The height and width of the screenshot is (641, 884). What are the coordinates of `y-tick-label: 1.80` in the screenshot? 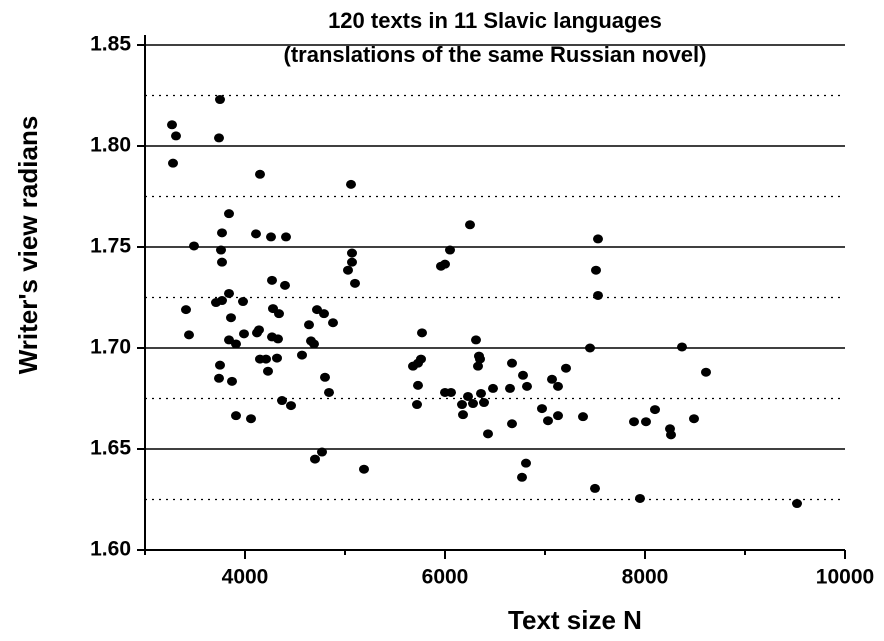 It's located at (110, 145).